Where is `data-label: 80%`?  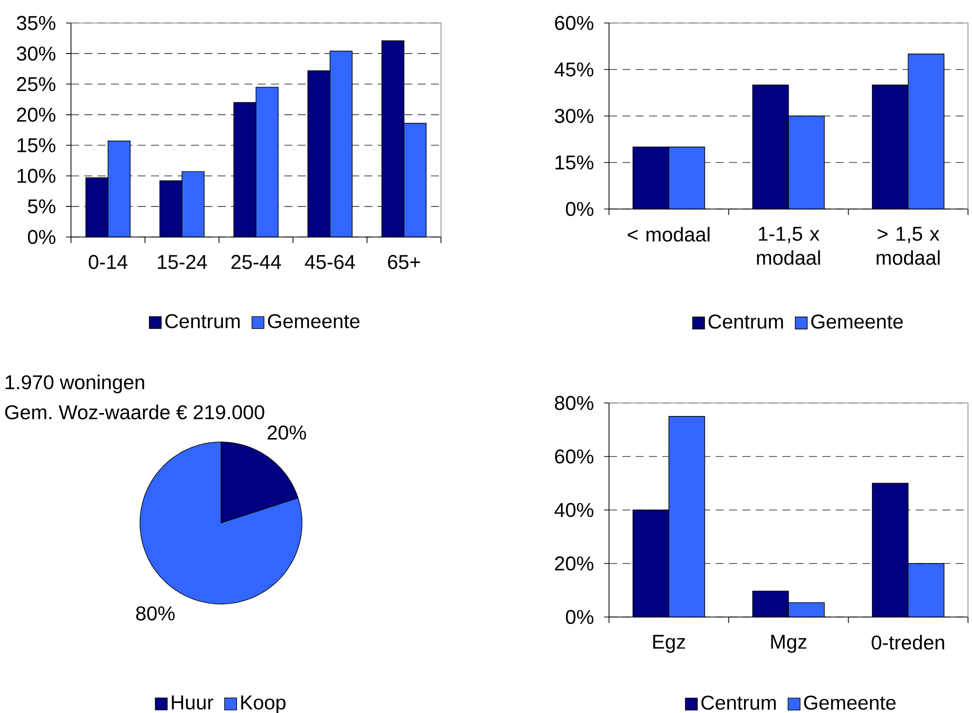
data-label: 80% is located at coordinates (155, 613).